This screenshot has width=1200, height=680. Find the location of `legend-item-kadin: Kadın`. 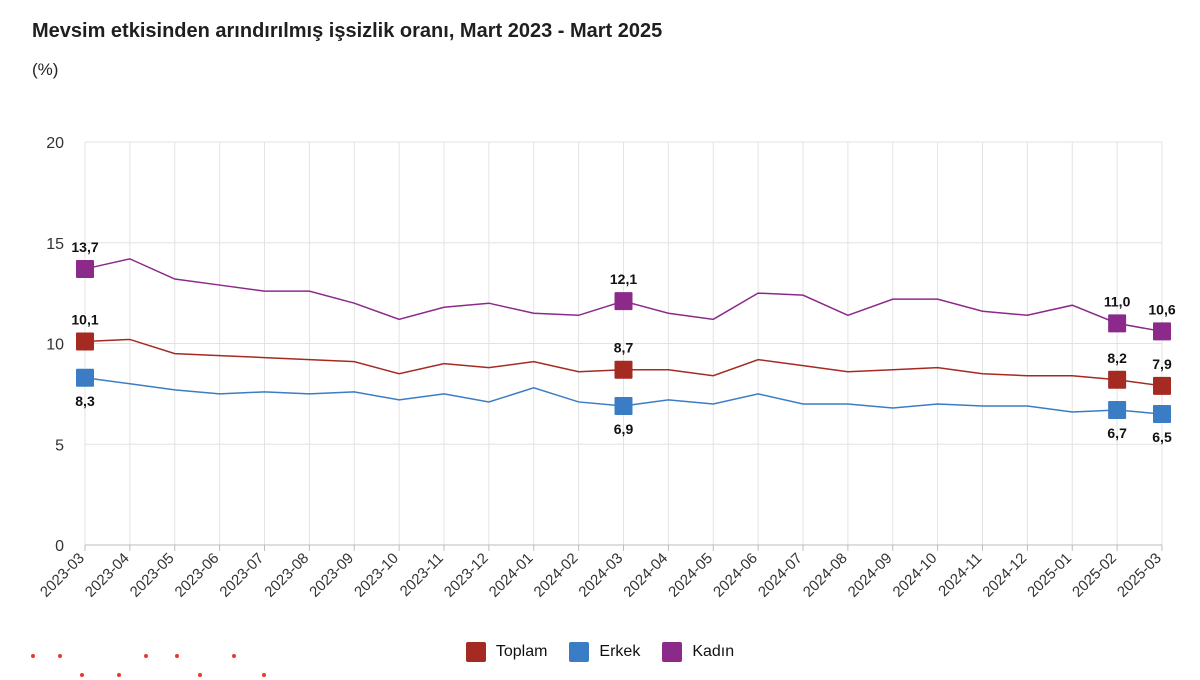

legend-item-kadin: Kadın is located at coordinates (698, 652).